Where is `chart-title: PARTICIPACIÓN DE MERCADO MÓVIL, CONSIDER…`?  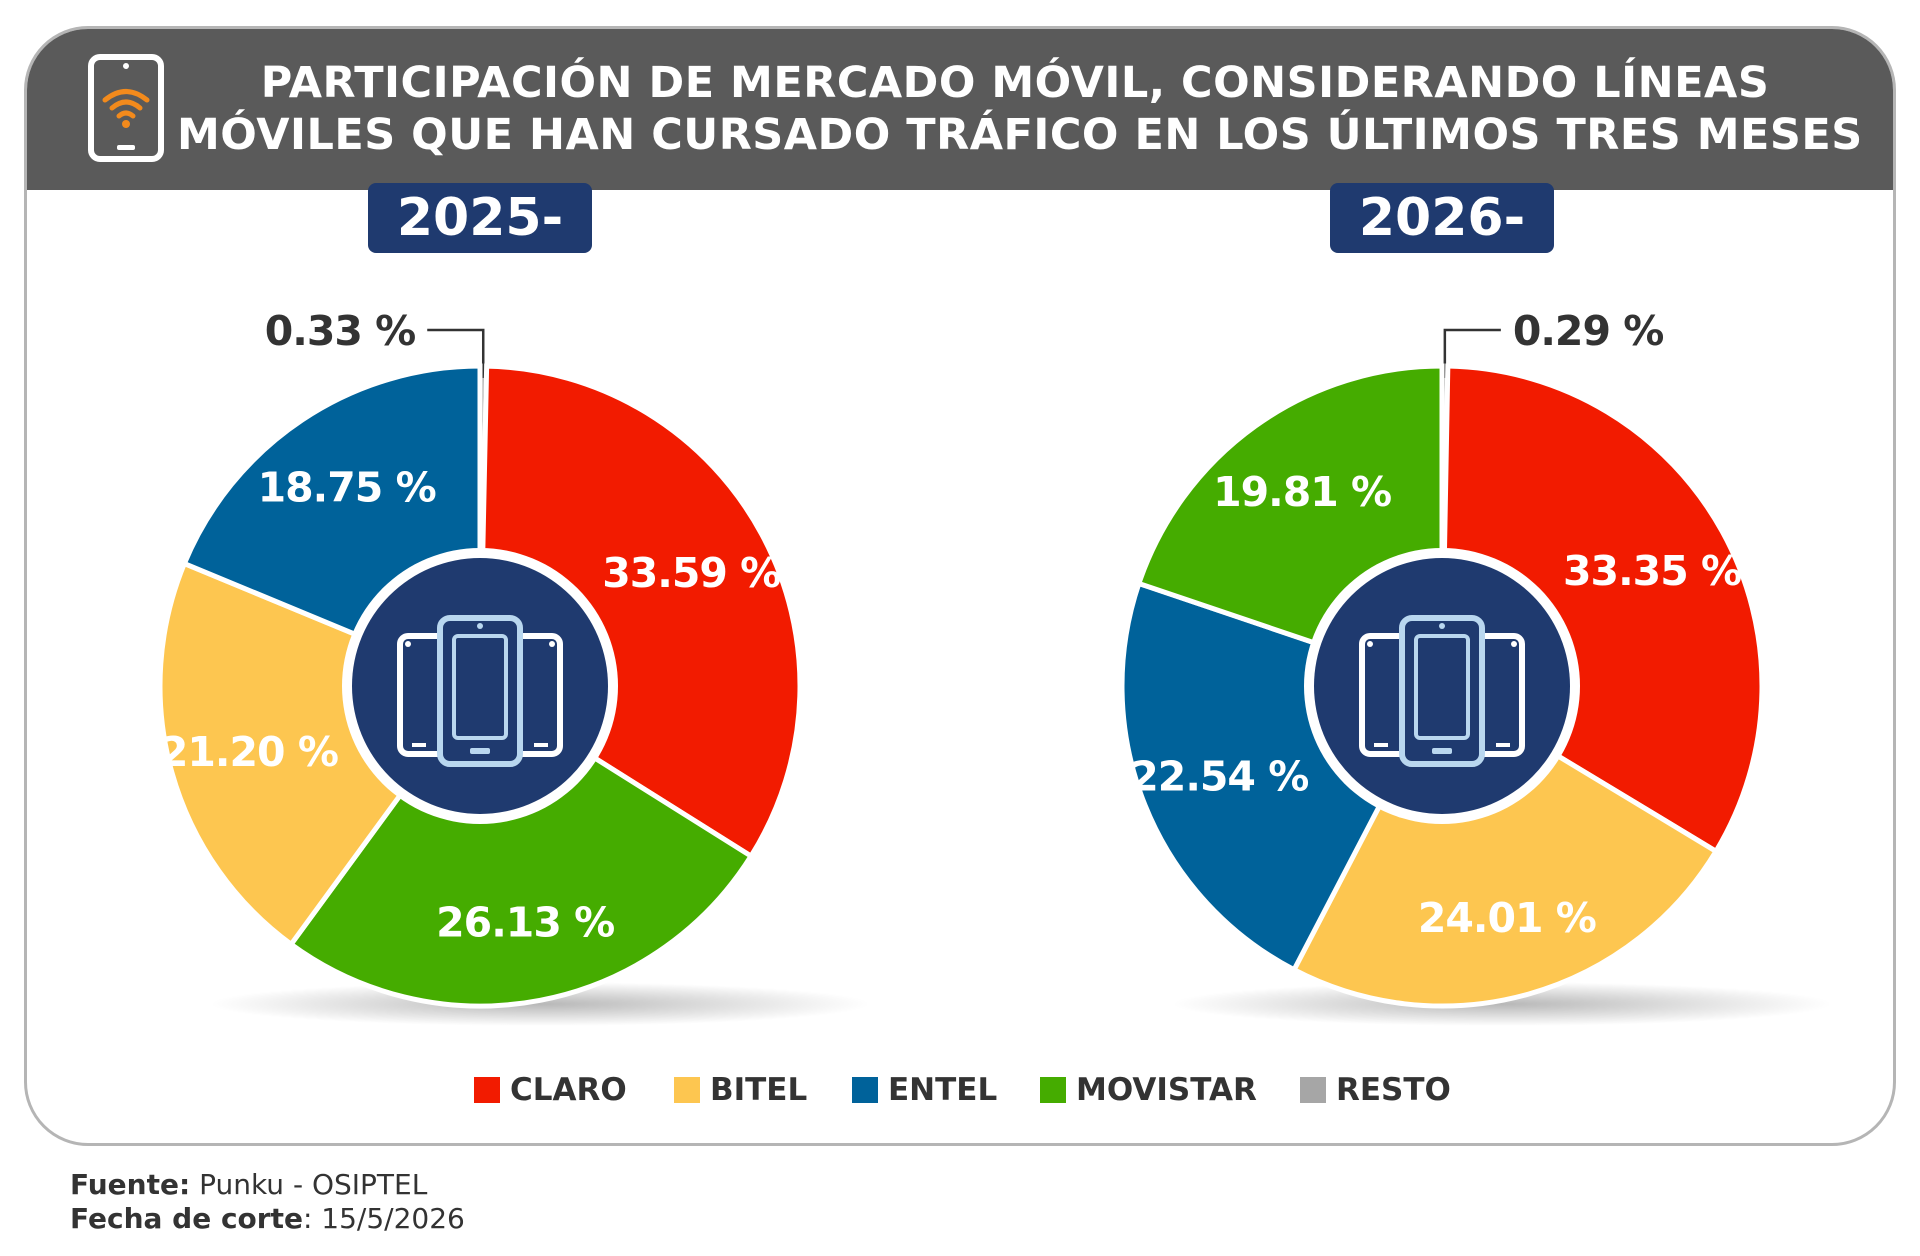 chart-title: PARTICIPACIÓN DE MERCADO MÓVIL, CONSIDER… is located at coordinates (1020, 109).